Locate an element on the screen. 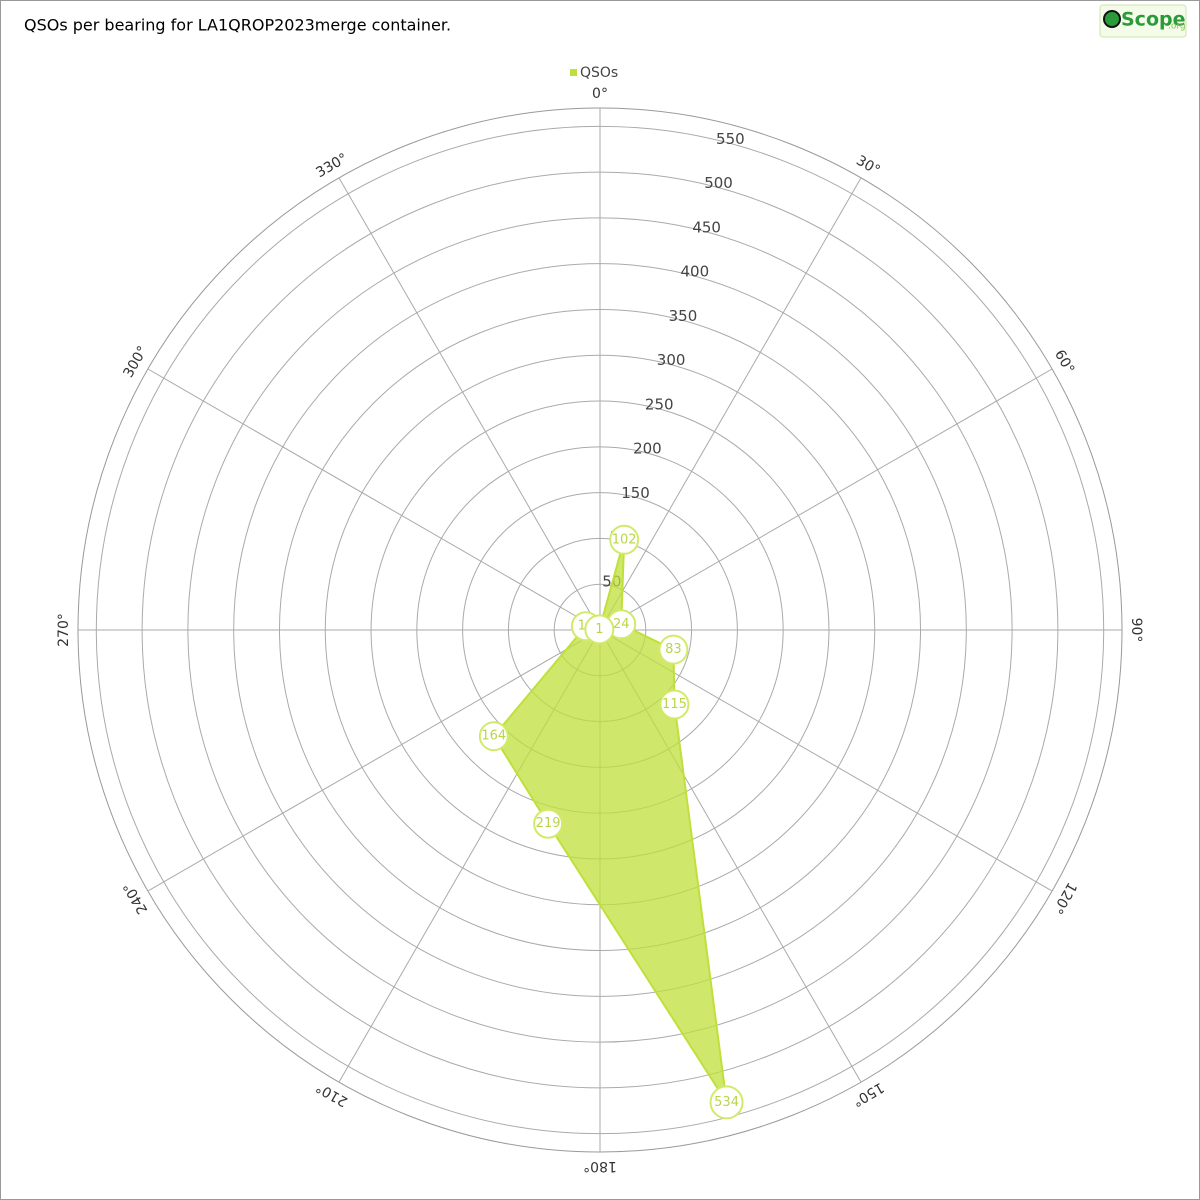 This screenshot has height=1200, width=1200. value-label: 115 is located at coordinates (674, 704).